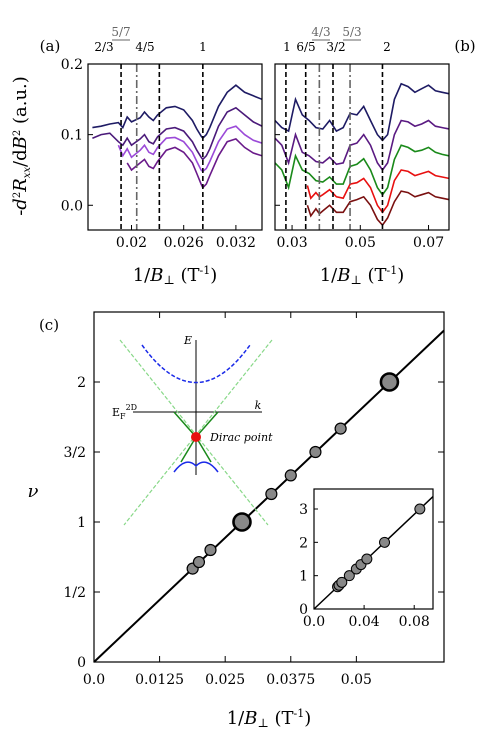  I want to click on y-tick-label: 0.1, so click(72, 136).